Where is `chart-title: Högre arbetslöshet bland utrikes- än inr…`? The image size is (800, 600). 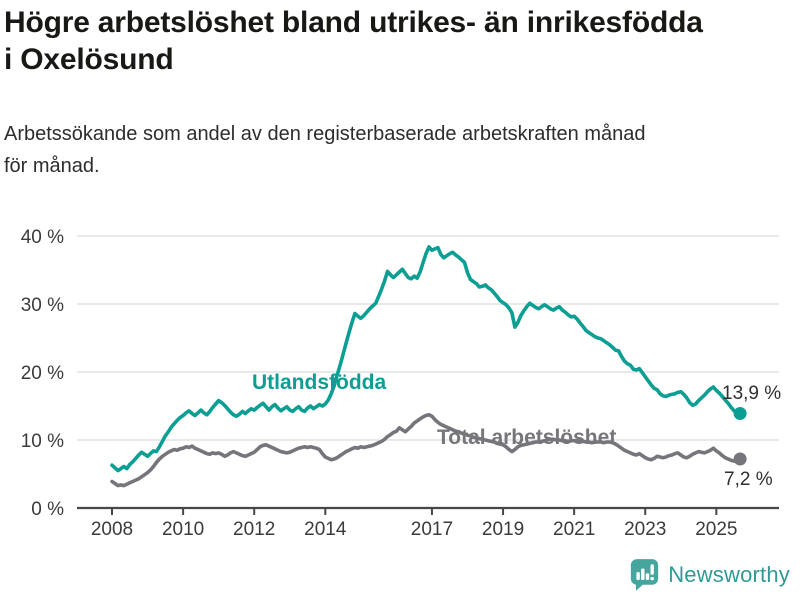
chart-title: Högre arbetslöshet bland utrikes- än inr… is located at coordinates (353, 41).